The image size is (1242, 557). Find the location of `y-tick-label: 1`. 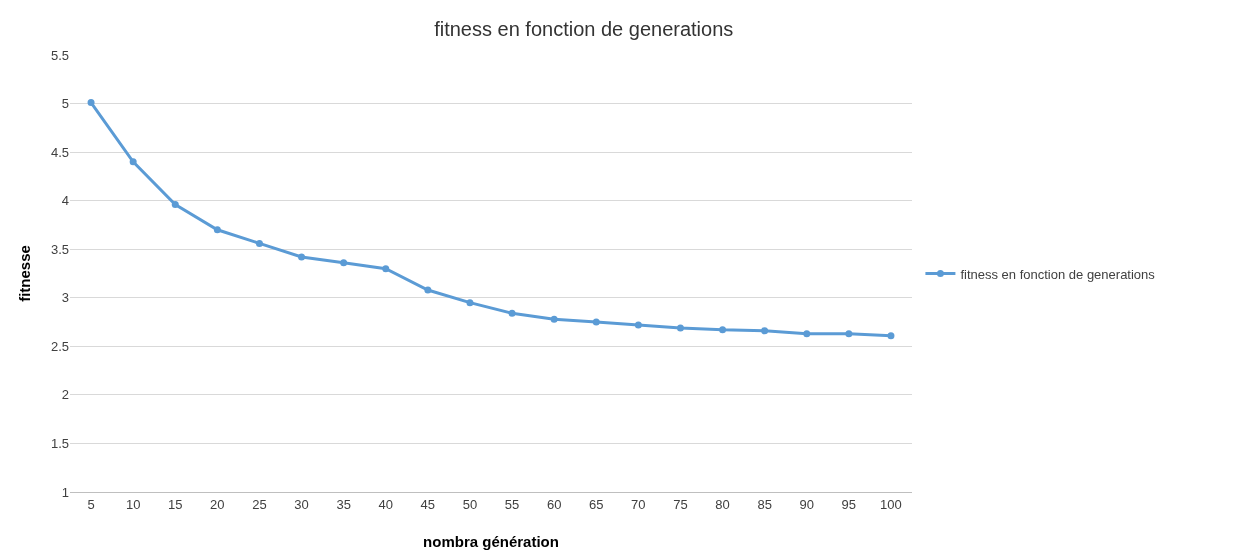

y-tick-label: 1 is located at coordinates (65, 492).